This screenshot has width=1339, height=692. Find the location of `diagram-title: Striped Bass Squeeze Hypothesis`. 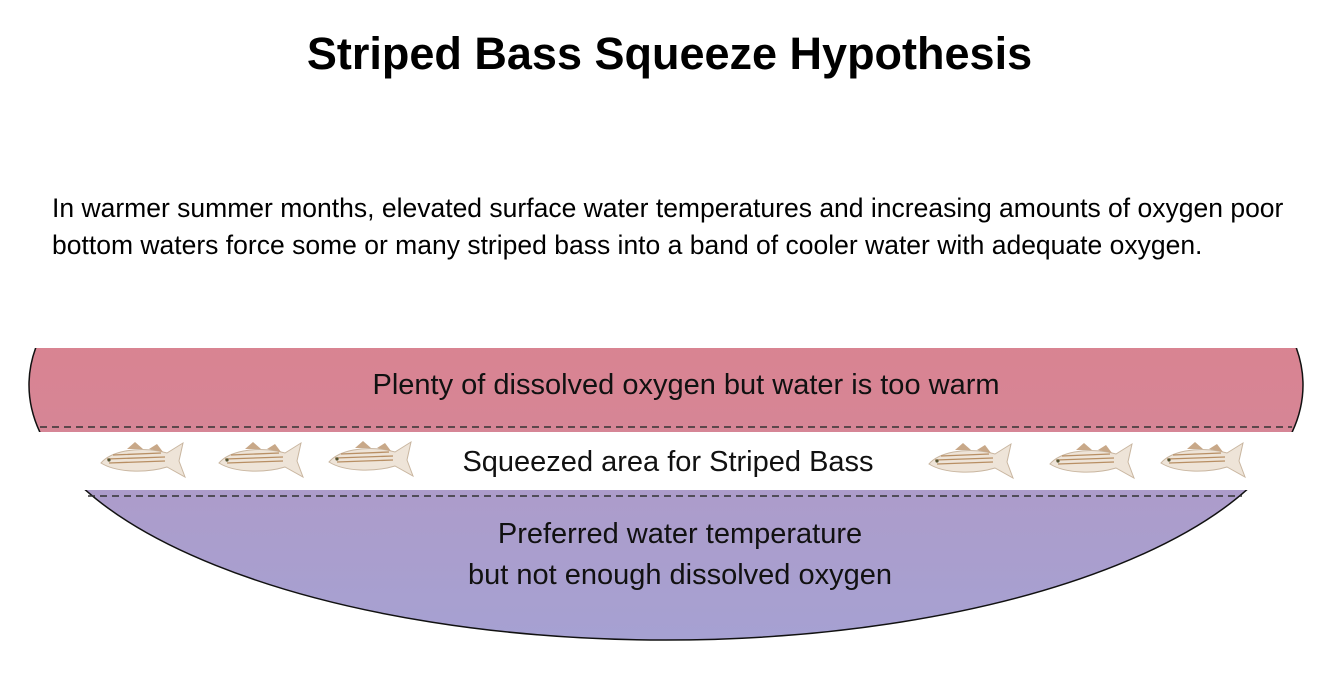

diagram-title: Striped Bass Squeeze Hypothesis is located at coordinates (669, 53).